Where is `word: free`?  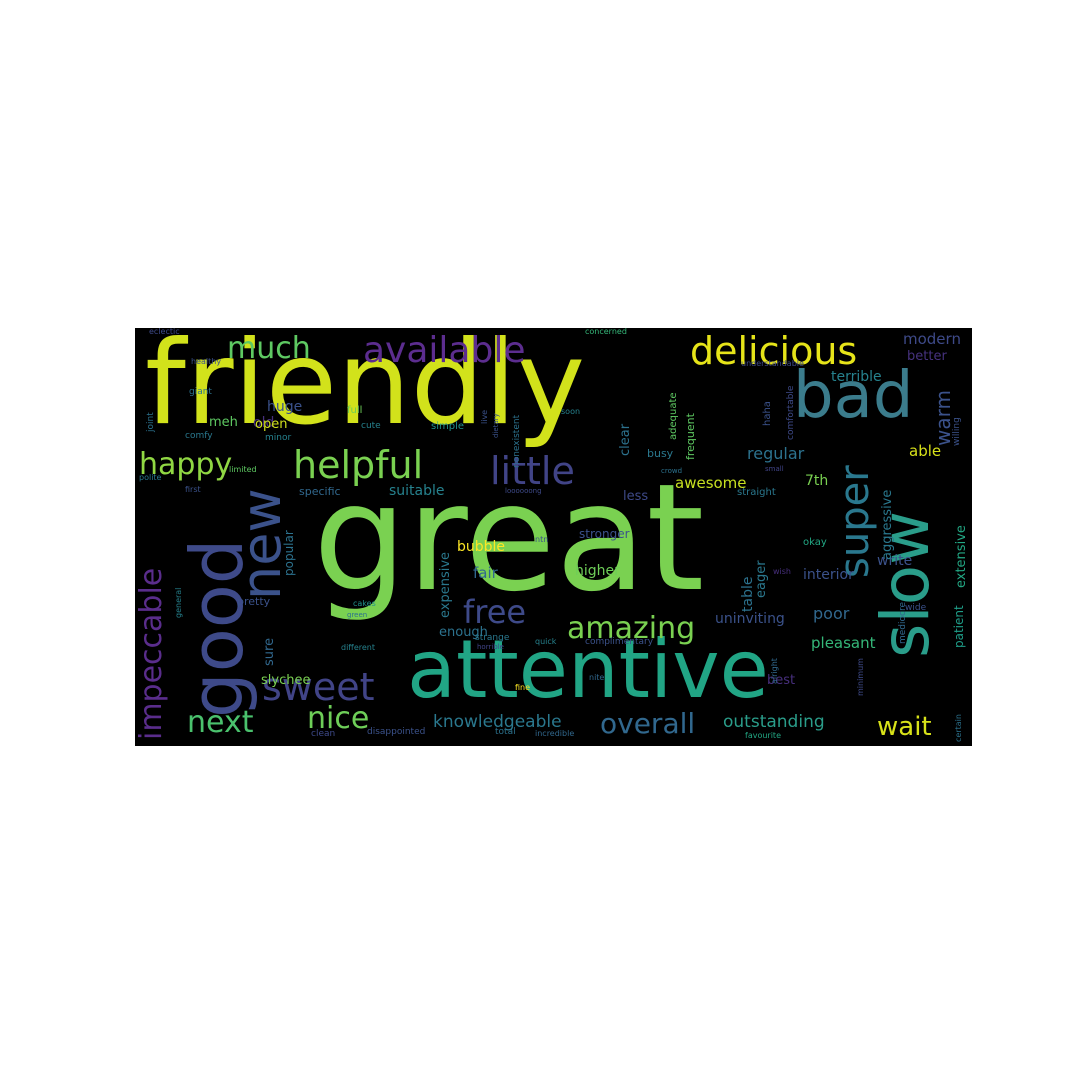 word: free is located at coordinates (495, 612).